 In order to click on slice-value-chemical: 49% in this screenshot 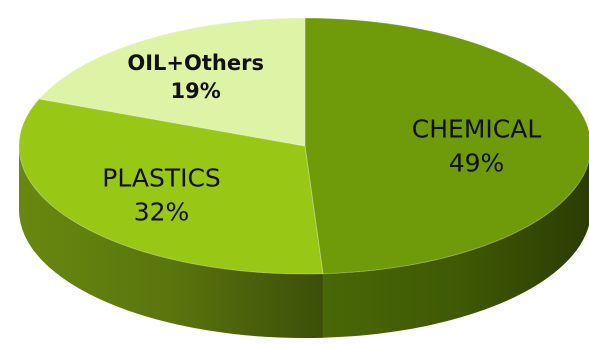, I will do `click(477, 163)`.